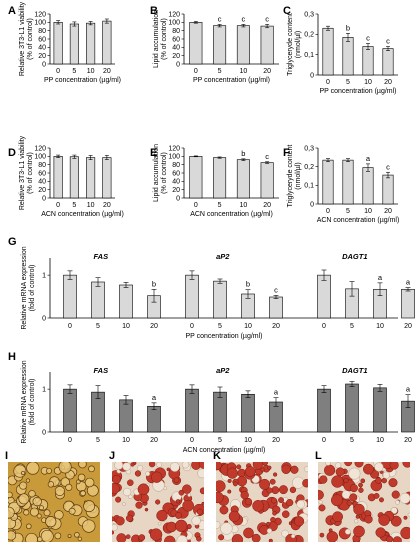  Describe the element at coordinates (160, 39) in the screenshot. I see `y-axis-label: Lipid accumulation(% of control)` at that location.